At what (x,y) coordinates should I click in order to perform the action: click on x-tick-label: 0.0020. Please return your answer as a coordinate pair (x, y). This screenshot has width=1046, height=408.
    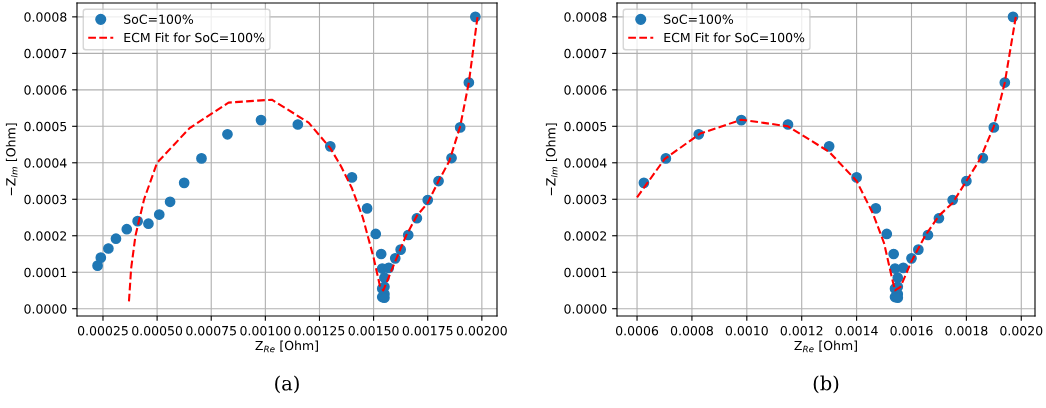
    Looking at the image, I should click on (1021, 330).